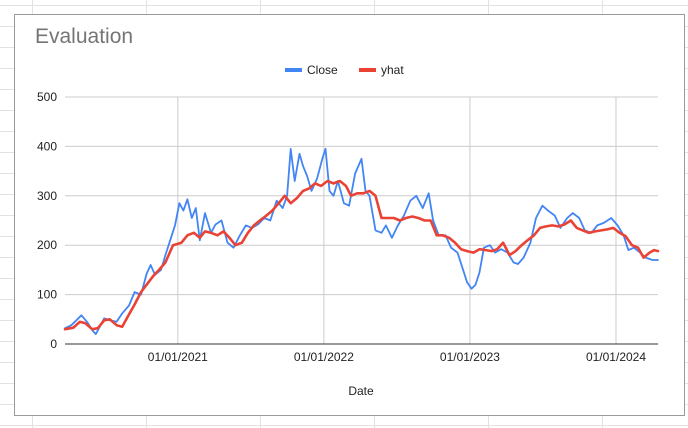 The width and height of the screenshot is (688, 428). Describe the element at coordinates (47, 97) in the screenshot. I see `y-tick-label: 500` at that location.